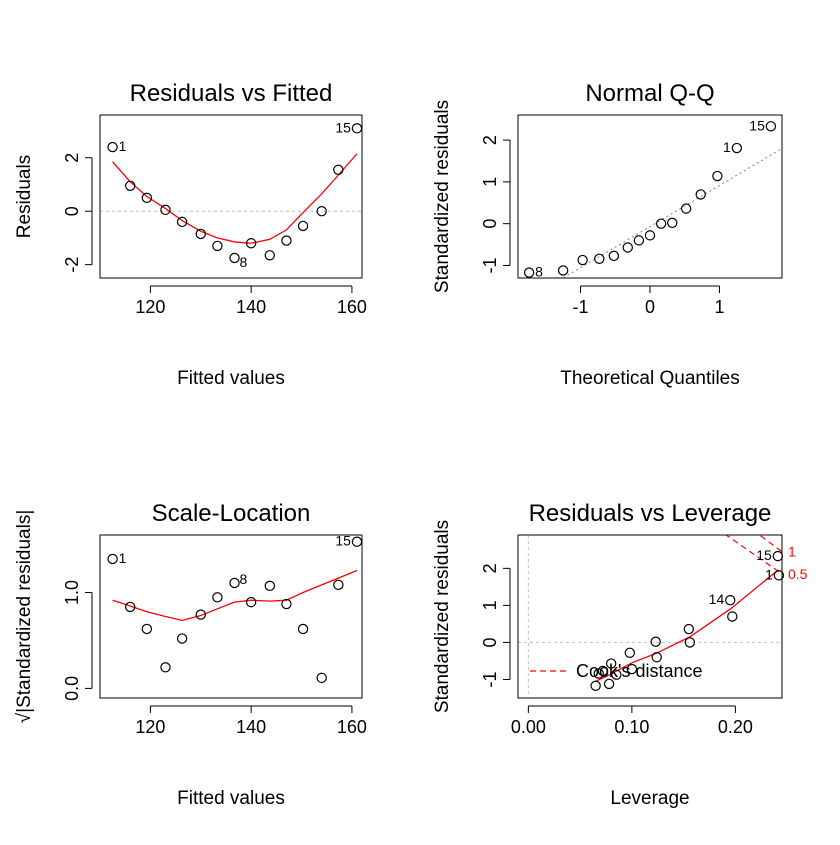  Describe the element at coordinates (24, 617) in the screenshot. I see `y-axis-label: √|Standardized residuals|` at that location.